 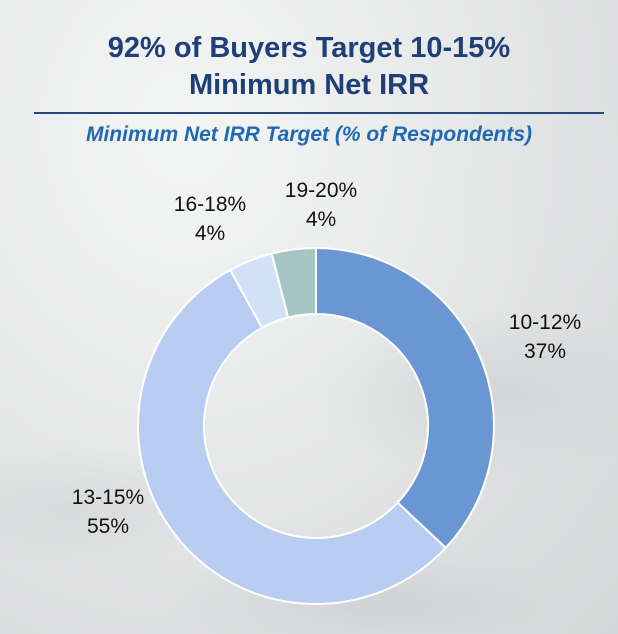 I want to click on slice-label-10-12pct: 10-12% 37%, so click(x=545, y=337).